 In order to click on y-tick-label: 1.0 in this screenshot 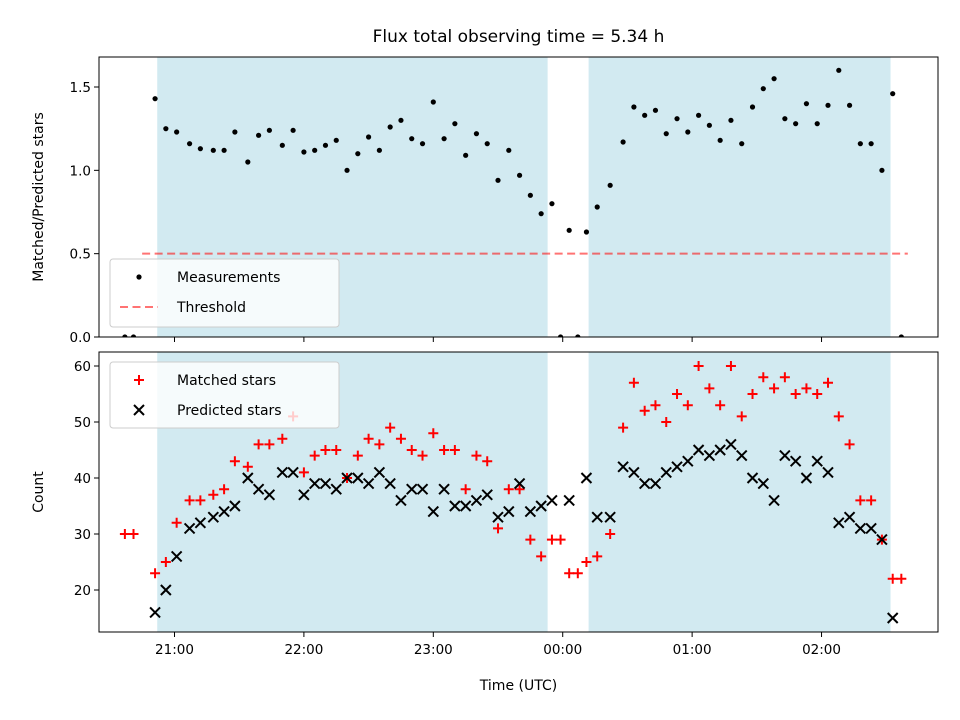, I will do `click(80, 171)`.